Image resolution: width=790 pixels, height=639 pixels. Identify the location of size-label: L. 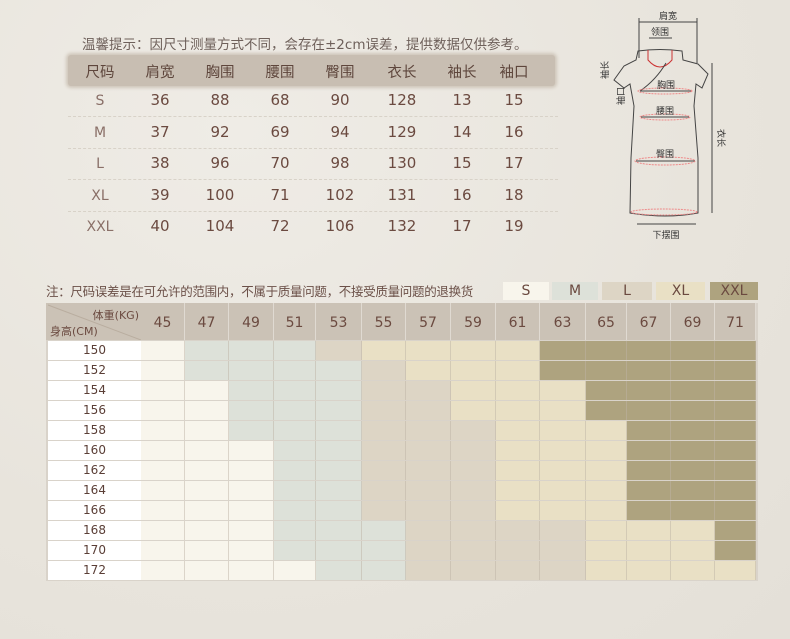
(100, 164).